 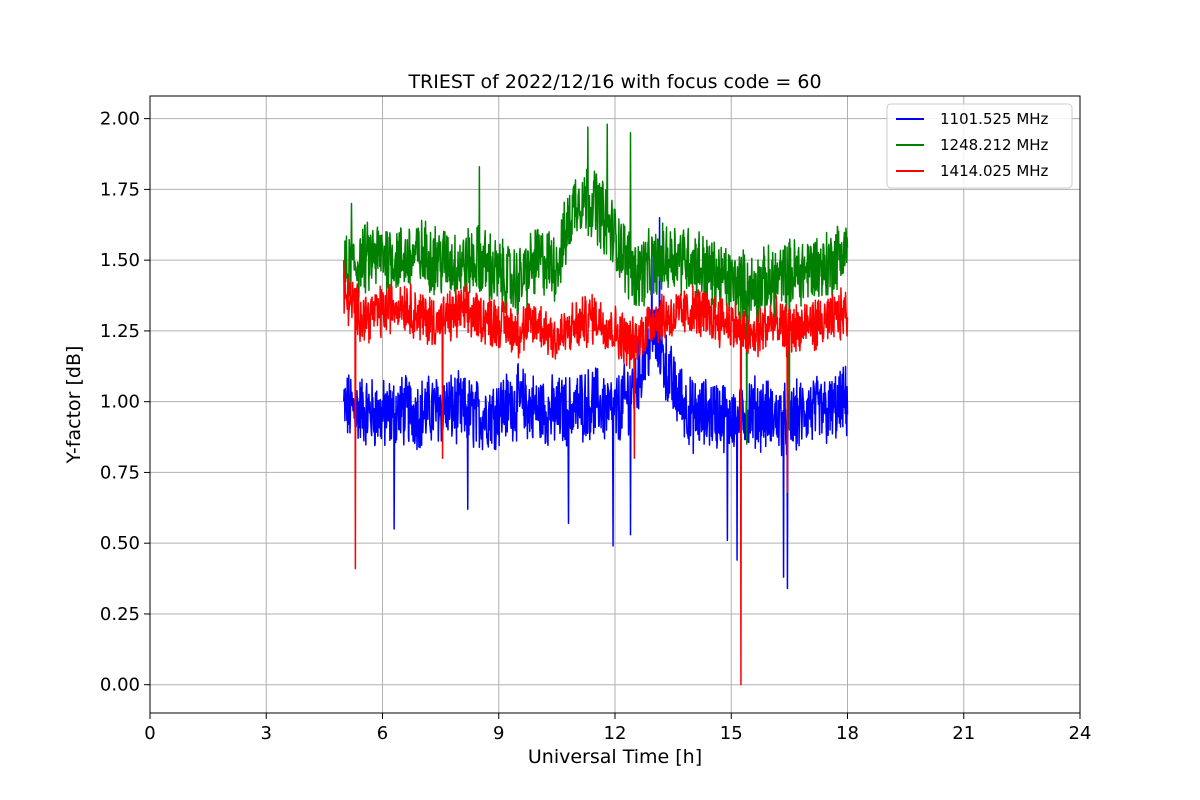 What do you see at coordinates (120, 189) in the screenshot?
I see `y-tick-label: 1.75` at bounding box center [120, 189].